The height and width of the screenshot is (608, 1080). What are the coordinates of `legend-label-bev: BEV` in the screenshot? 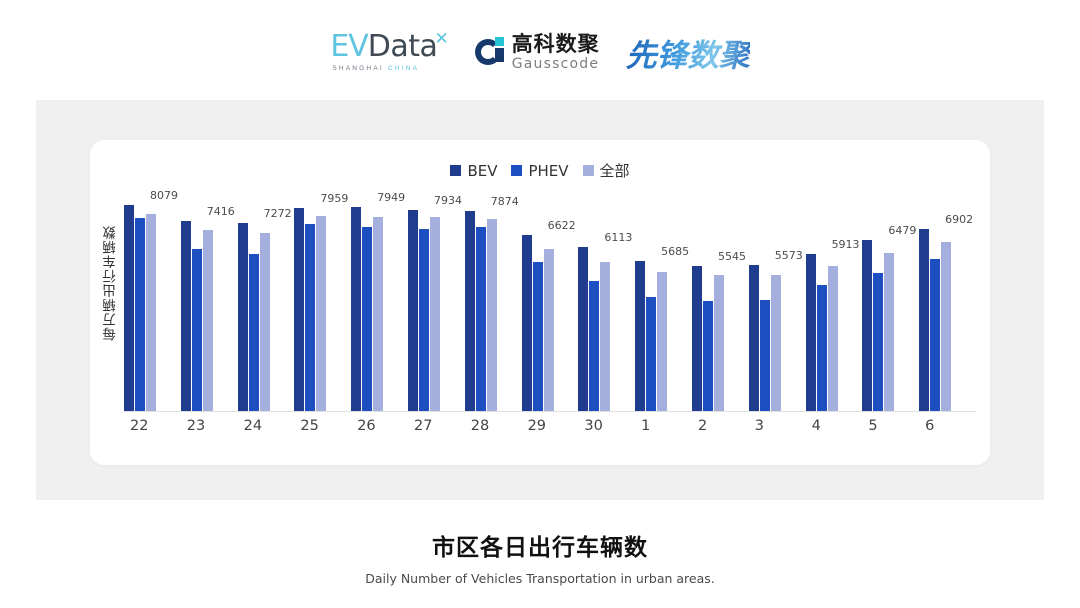 It's located at (482, 170).